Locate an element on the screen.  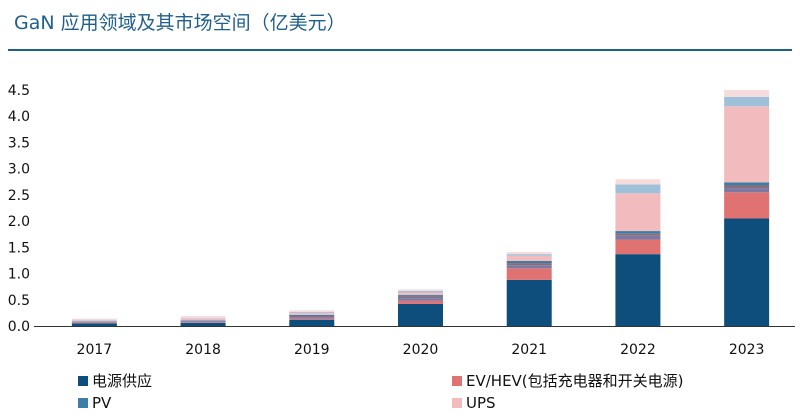
y-tick-label: 2.5 is located at coordinates (19, 196).